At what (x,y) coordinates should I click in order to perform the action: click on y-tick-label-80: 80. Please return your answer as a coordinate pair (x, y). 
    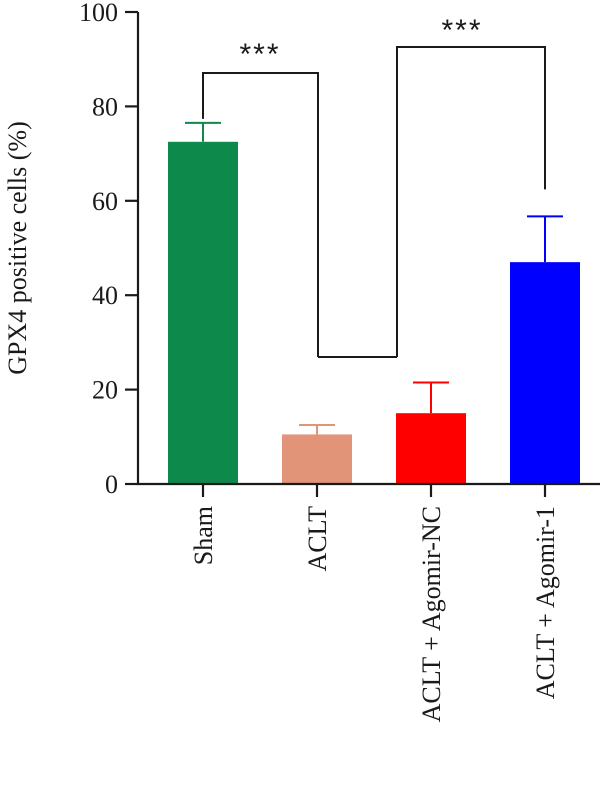
    Looking at the image, I should click on (105, 106).